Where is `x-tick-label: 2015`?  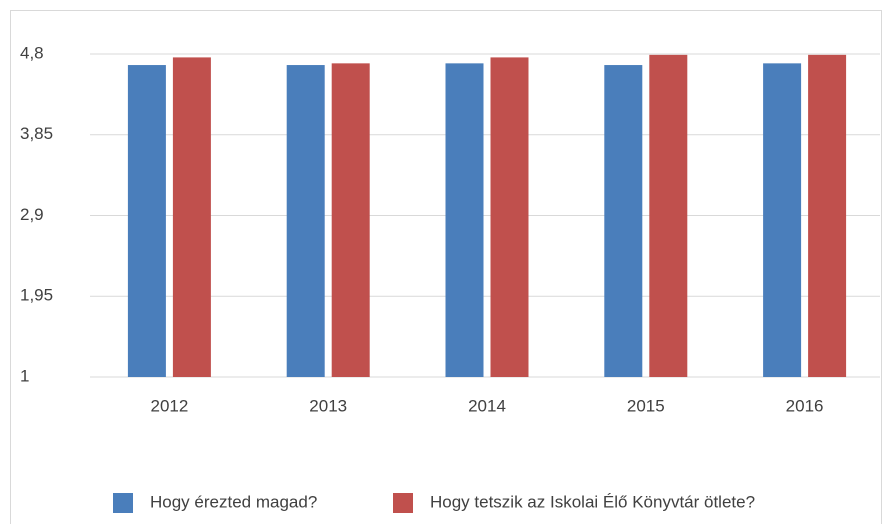 x-tick-label: 2015 is located at coordinates (646, 405).